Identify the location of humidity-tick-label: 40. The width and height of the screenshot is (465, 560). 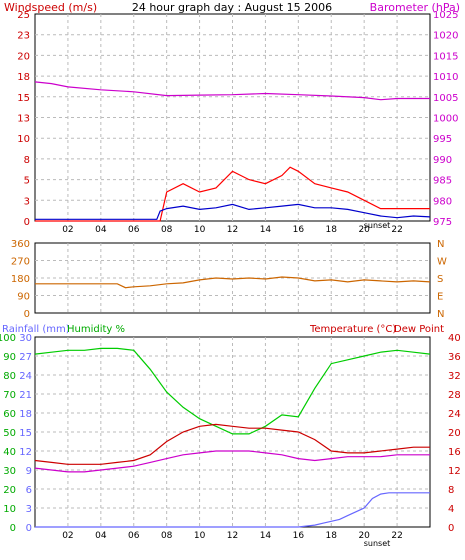
(9, 452).